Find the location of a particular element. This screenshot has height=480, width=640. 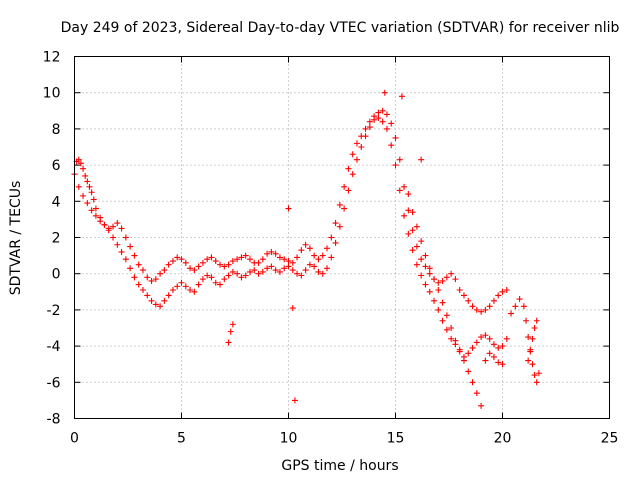

y-tick-label: 0 is located at coordinates (56, 275).